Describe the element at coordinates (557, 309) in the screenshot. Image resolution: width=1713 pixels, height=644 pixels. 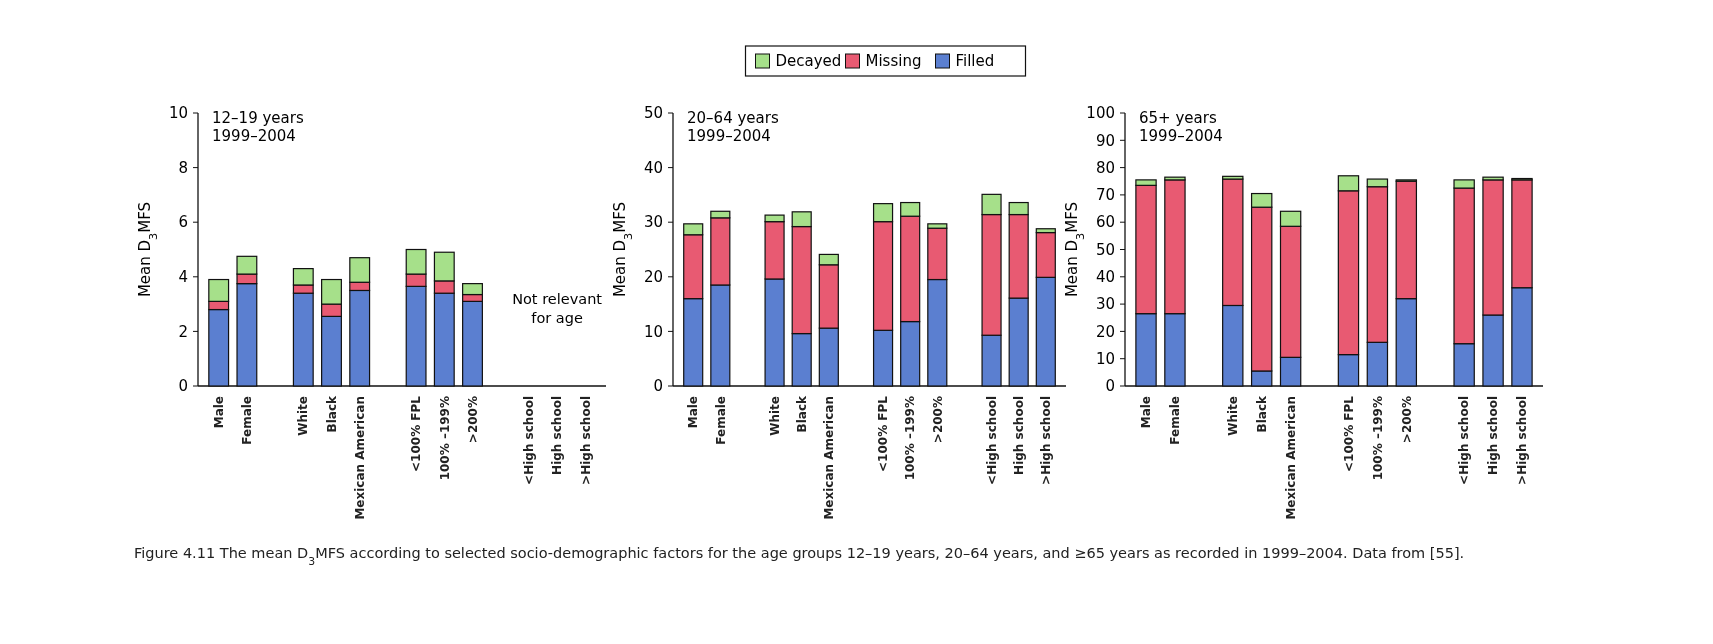
I see `annotation: Not relevant for age` at that location.